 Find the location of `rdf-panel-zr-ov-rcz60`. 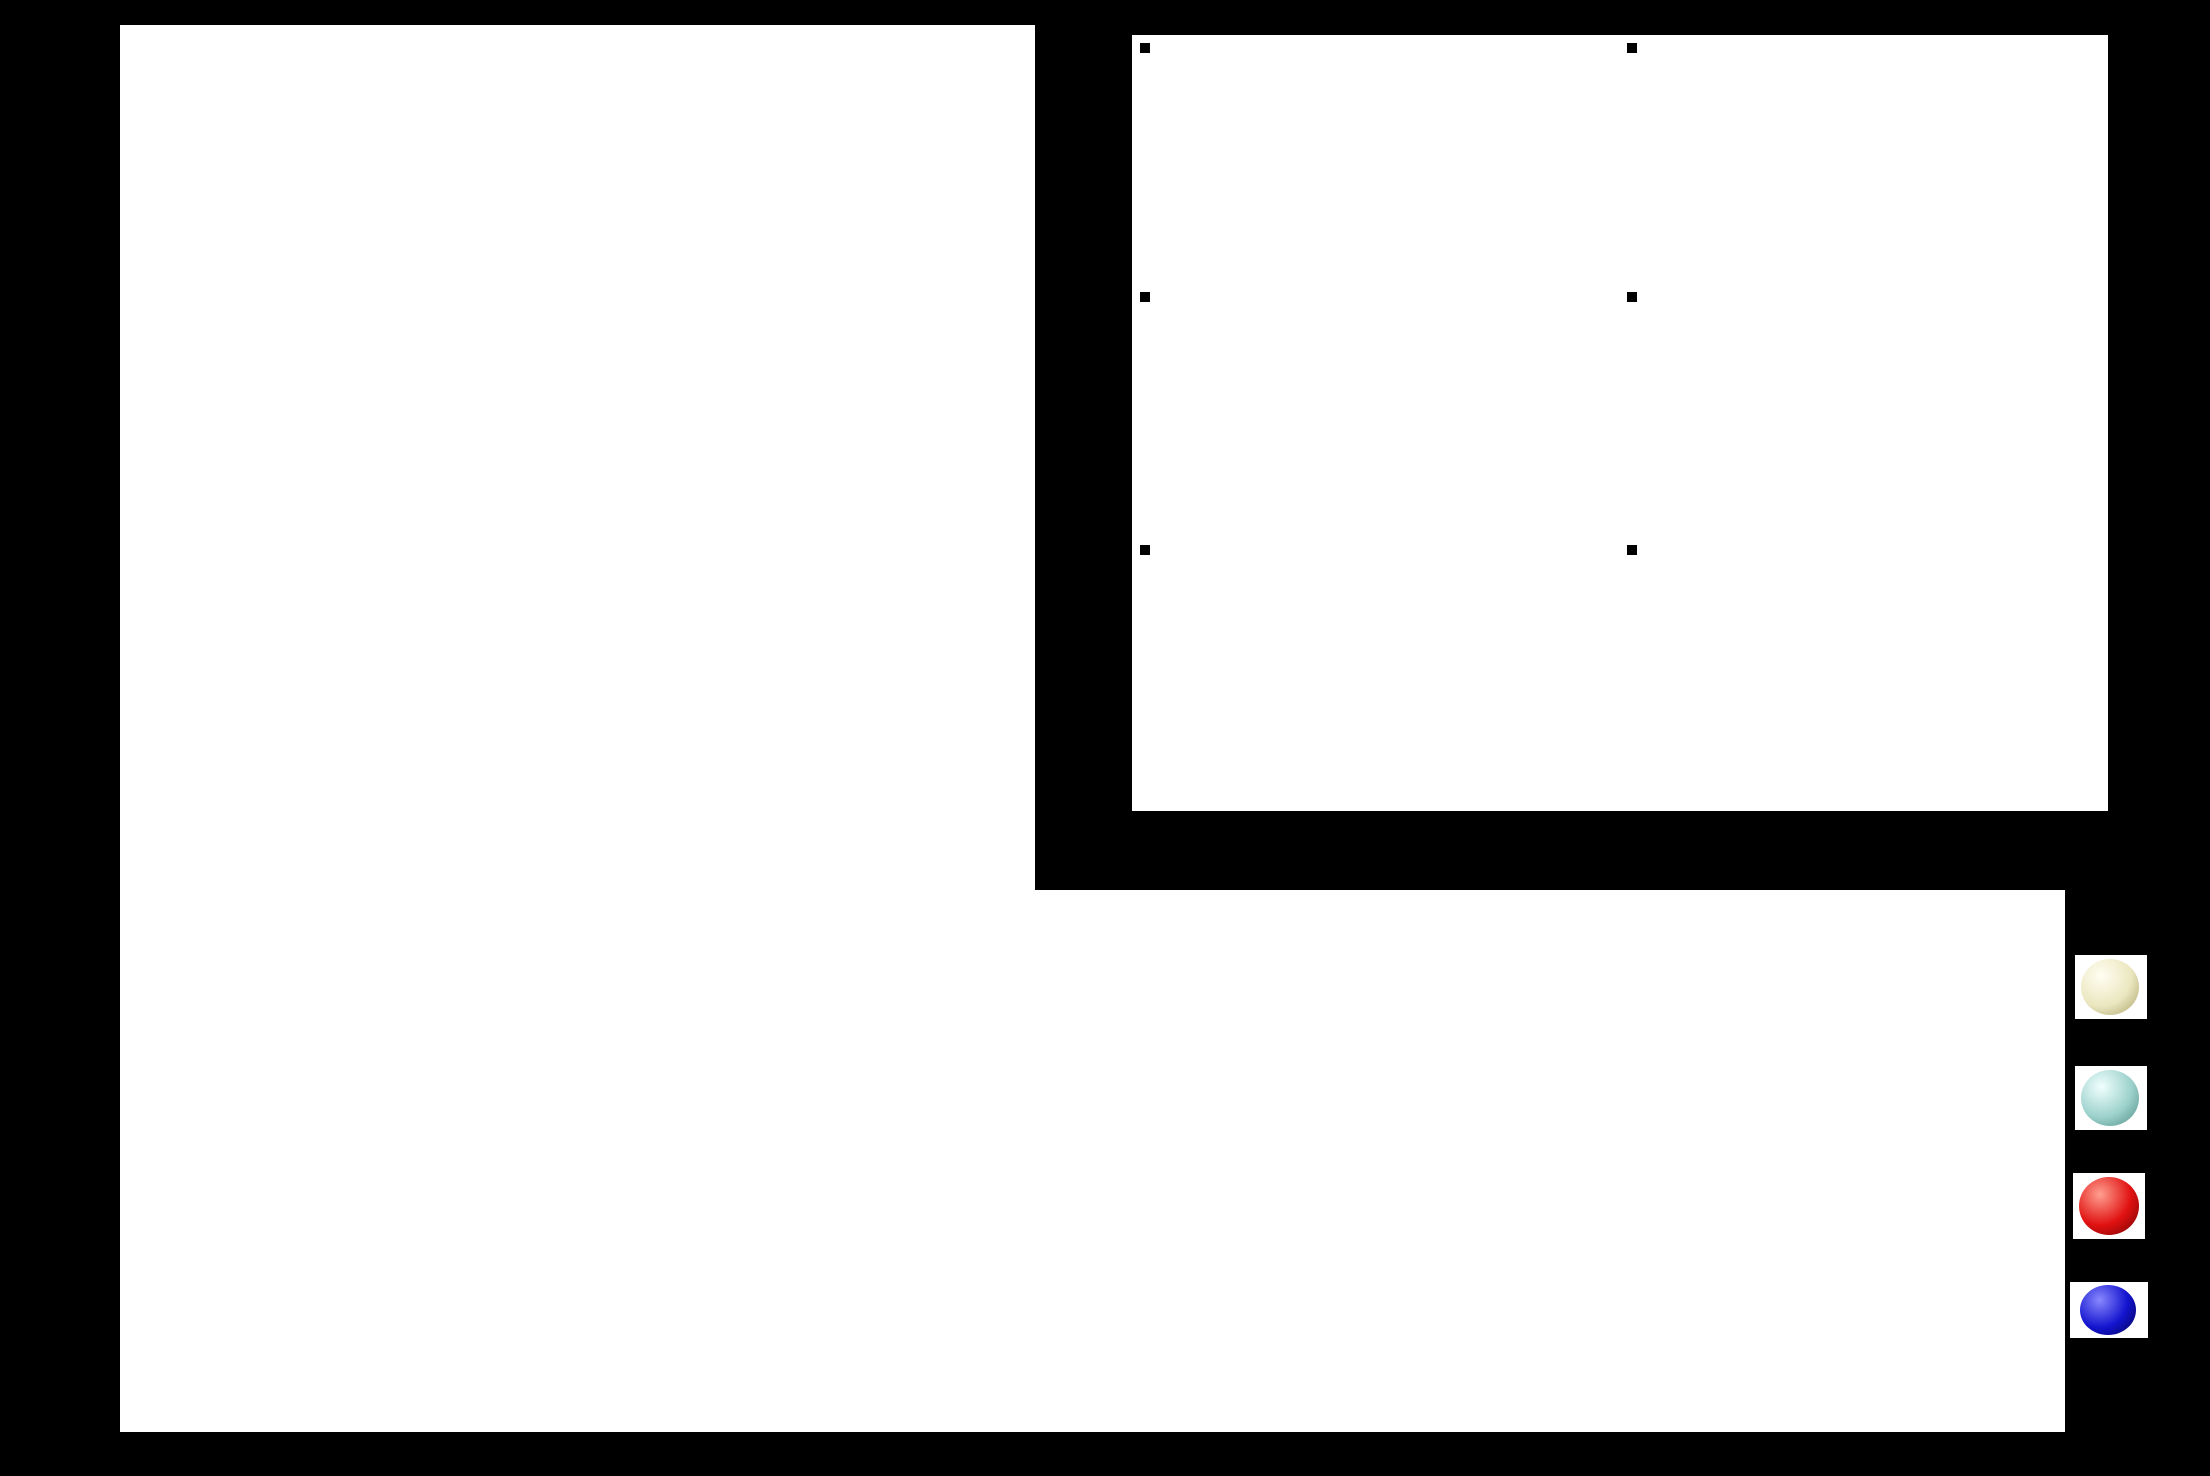

rdf-panel-zr-ov-rcz60 is located at coordinates (1863, 411).